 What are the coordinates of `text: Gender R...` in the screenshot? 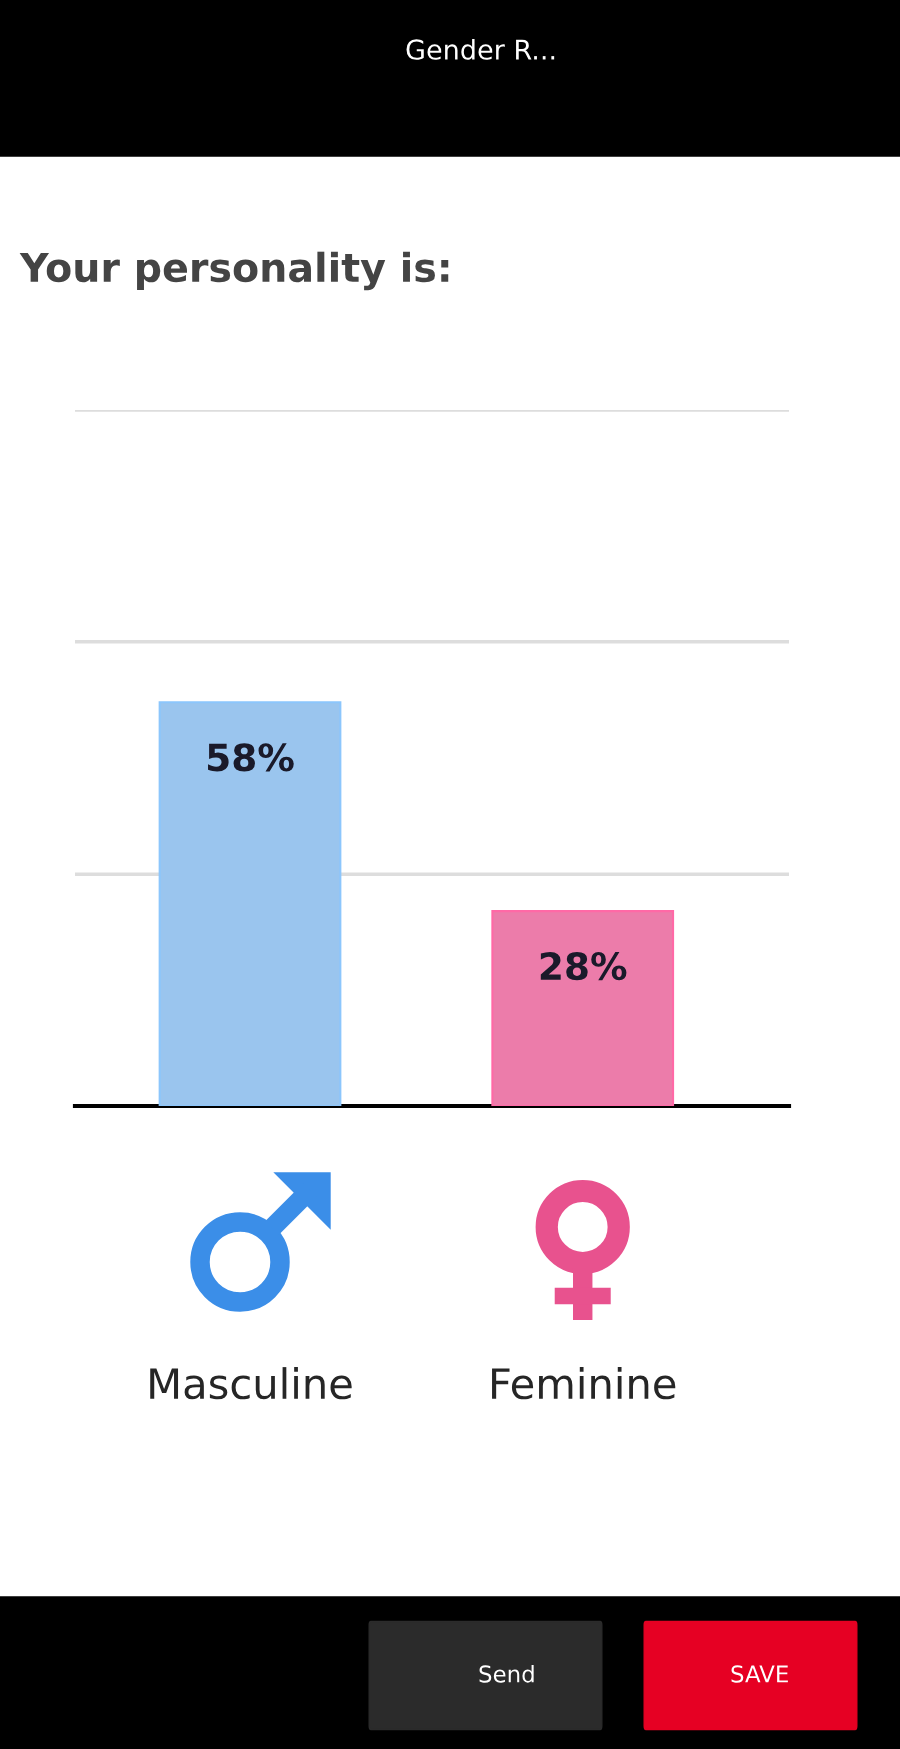 It's located at (480, 49).